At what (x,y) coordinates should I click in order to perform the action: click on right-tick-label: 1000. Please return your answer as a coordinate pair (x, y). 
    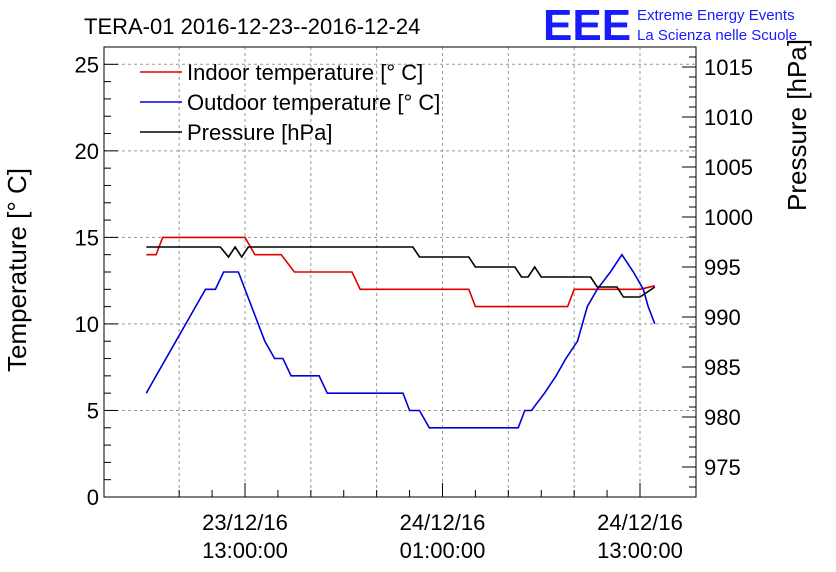
    Looking at the image, I should click on (728, 217).